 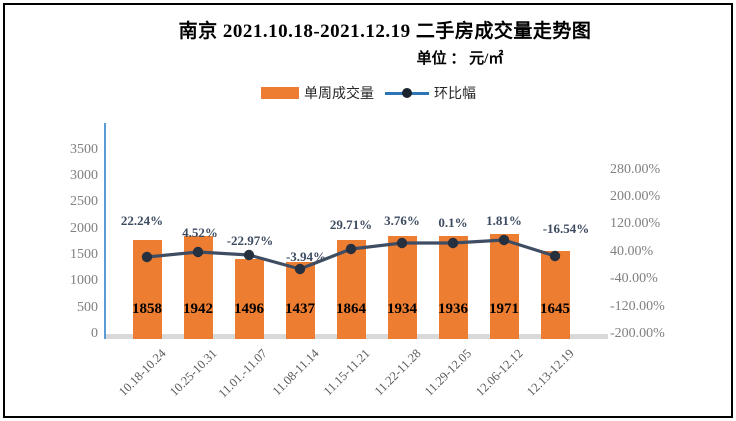 What do you see at coordinates (402, 220) in the screenshot?
I see `line-point-label: 3.76%` at bounding box center [402, 220].